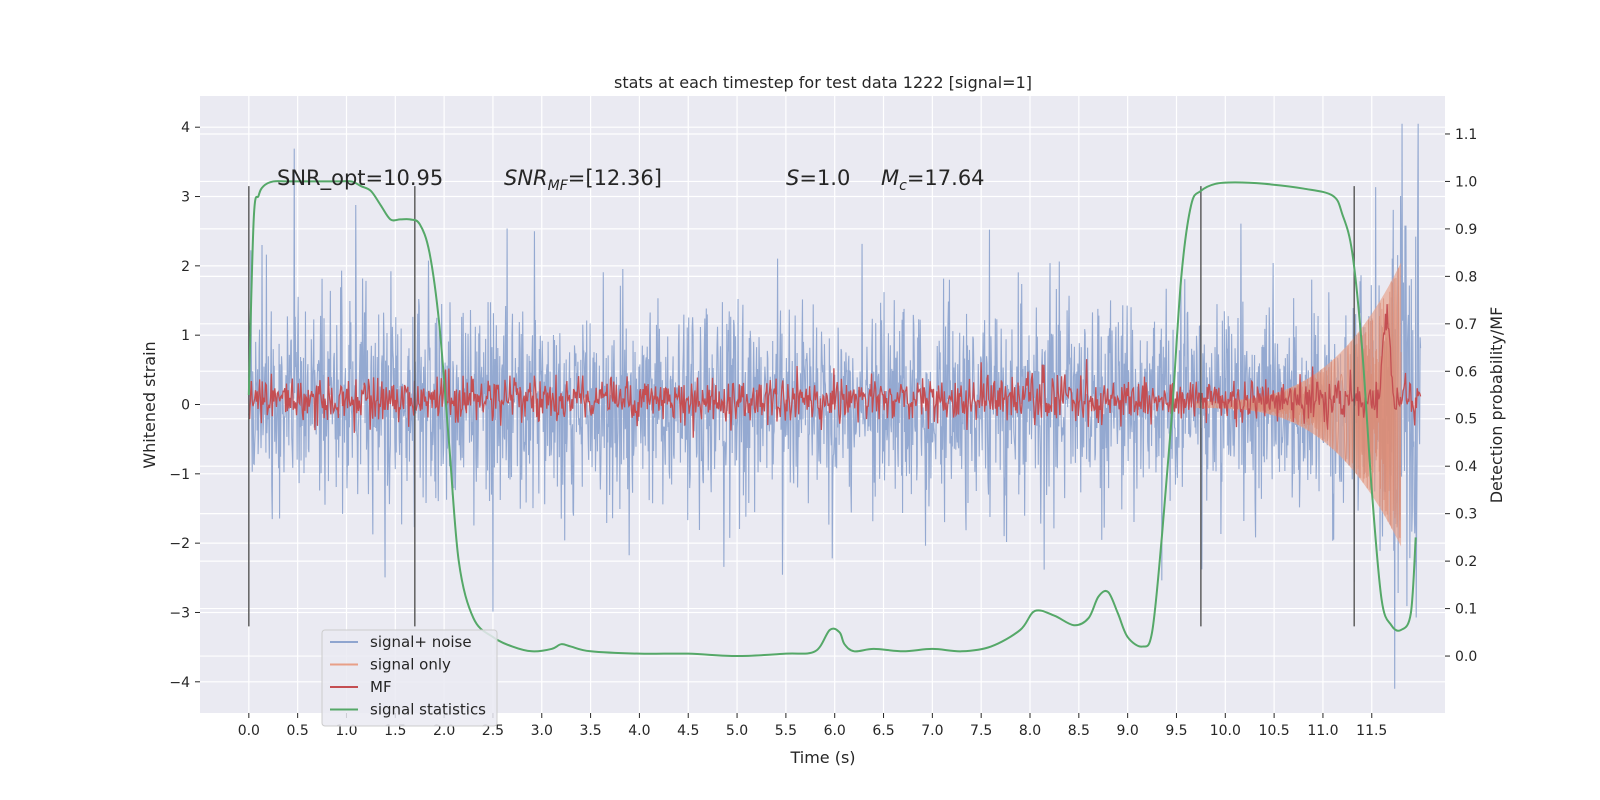 The width and height of the screenshot is (1600, 800). What do you see at coordinates (1466, 657) in the screenshot?
I see `y-right-tick-label: 0.0` at bounding box center [1466, 657].